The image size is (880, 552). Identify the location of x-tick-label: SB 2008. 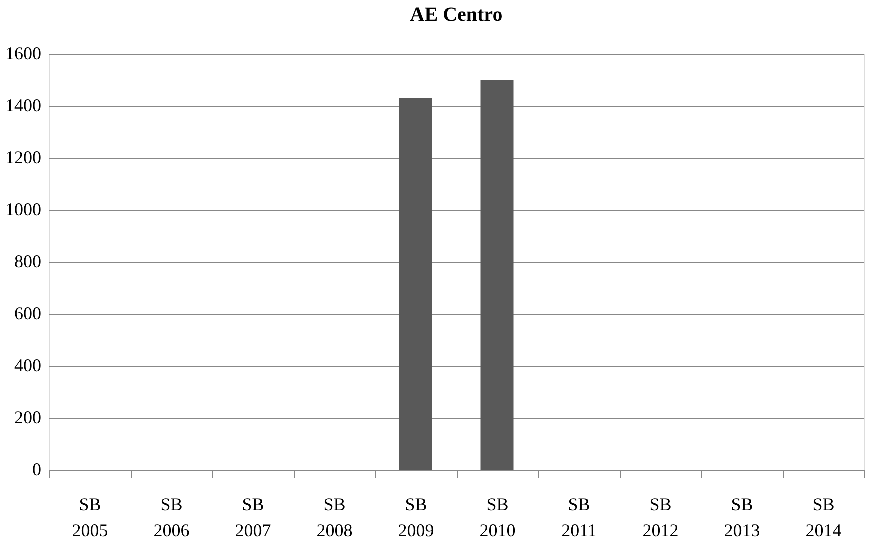
(334, 517).